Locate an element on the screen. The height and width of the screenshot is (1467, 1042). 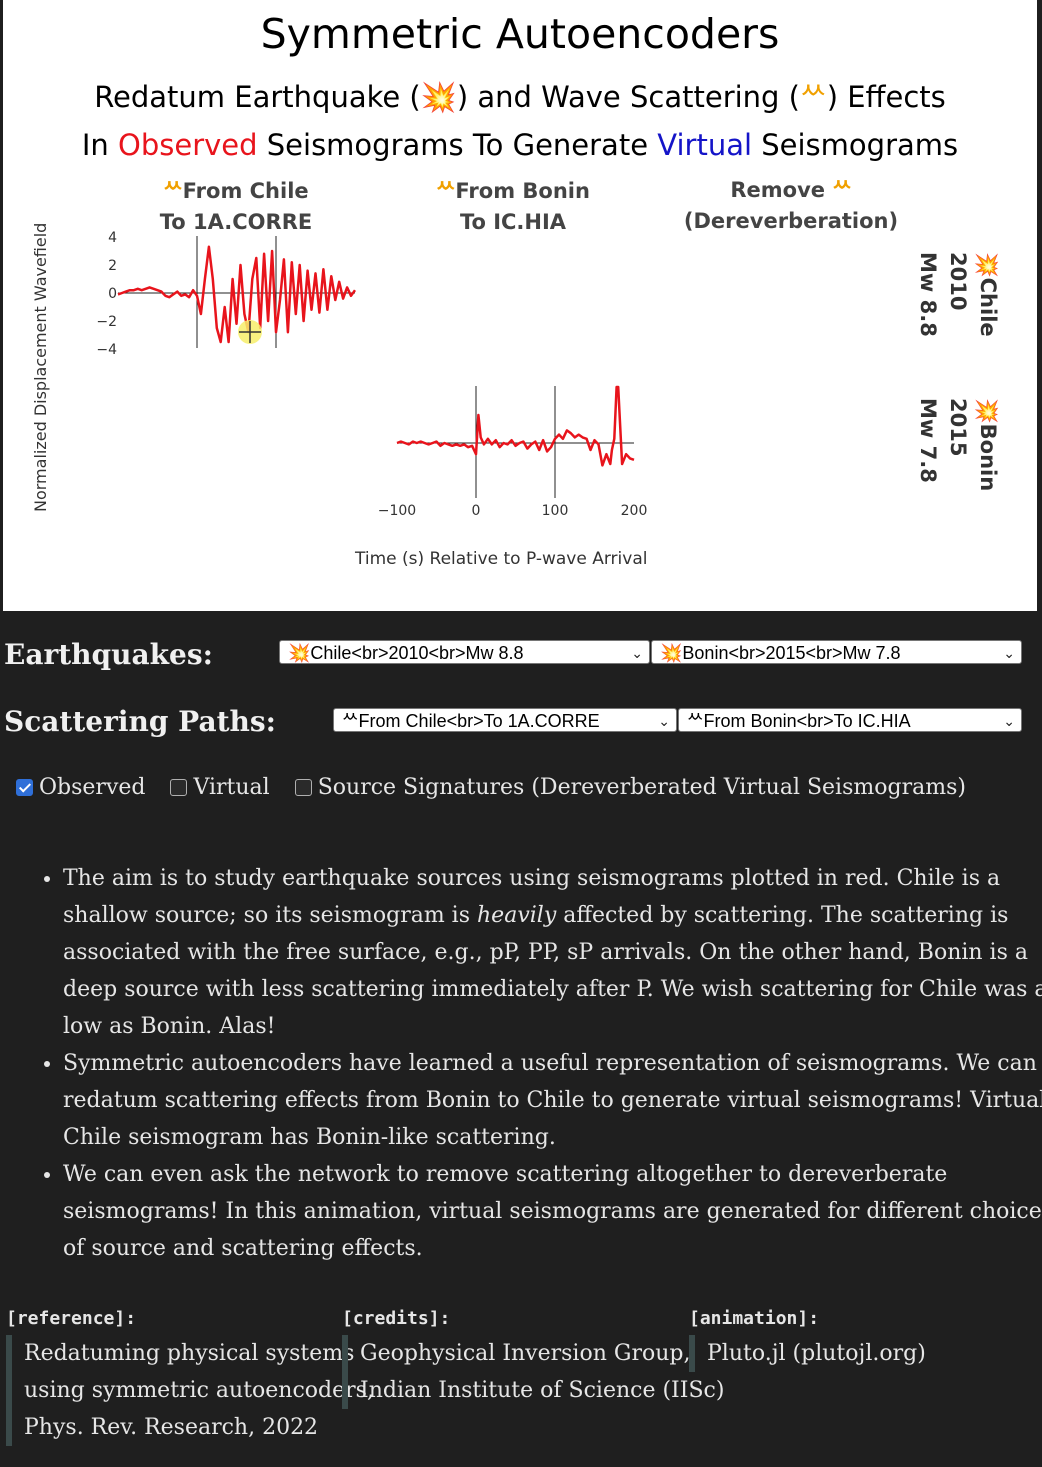
column-header-line: From Chile is located at coordinates (245, 191).